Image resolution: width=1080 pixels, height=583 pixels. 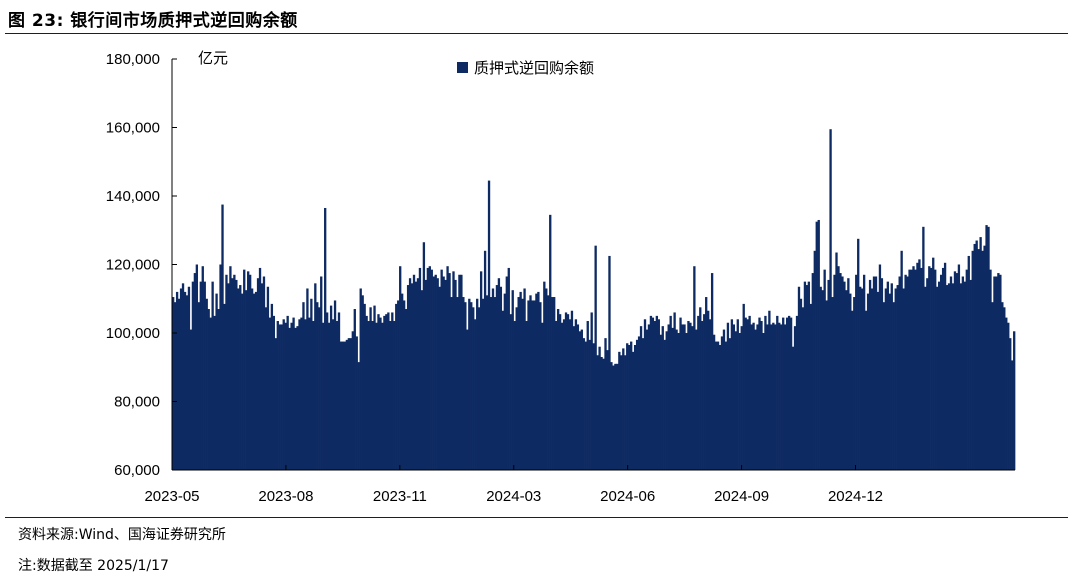 I want to click on date-note: 注:数据截至 2025/1/17, so click(x=93, y=566).